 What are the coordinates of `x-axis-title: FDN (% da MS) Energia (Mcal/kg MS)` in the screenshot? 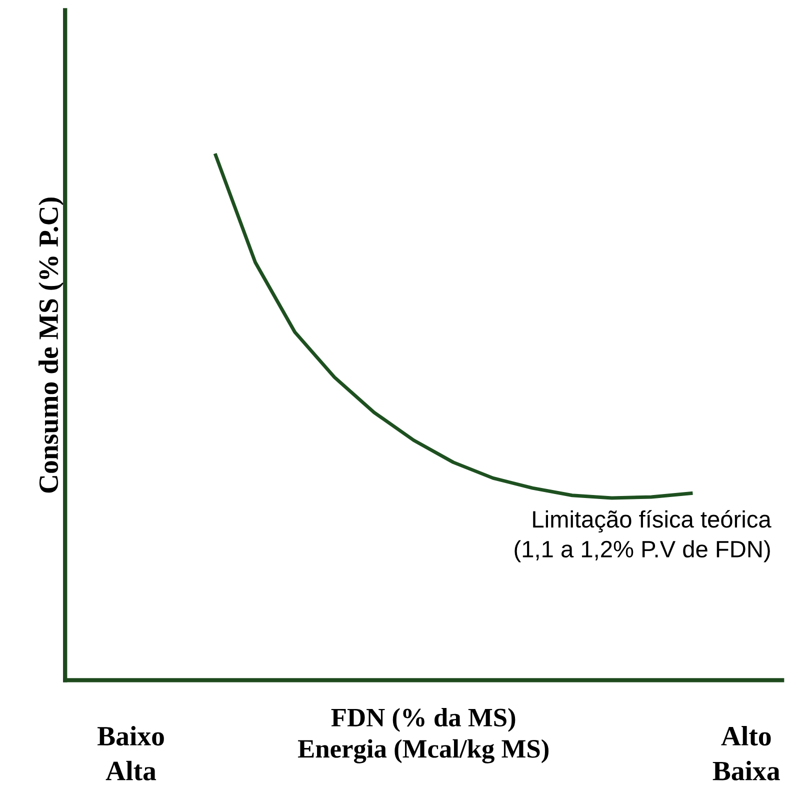 It's located at (423, 736).